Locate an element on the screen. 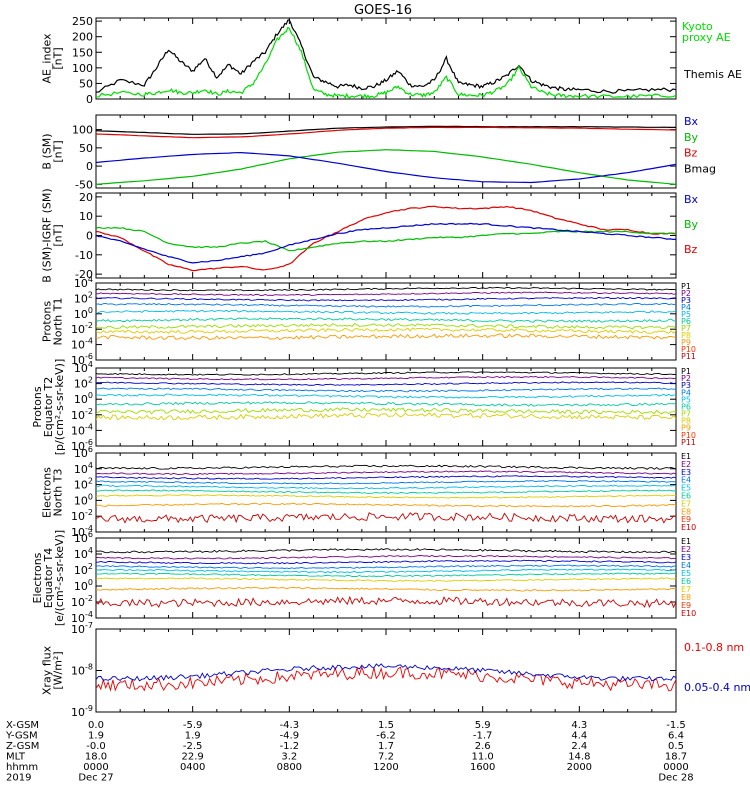  x-axis-row-value: 1.7 is located at coordinates (386, 746).